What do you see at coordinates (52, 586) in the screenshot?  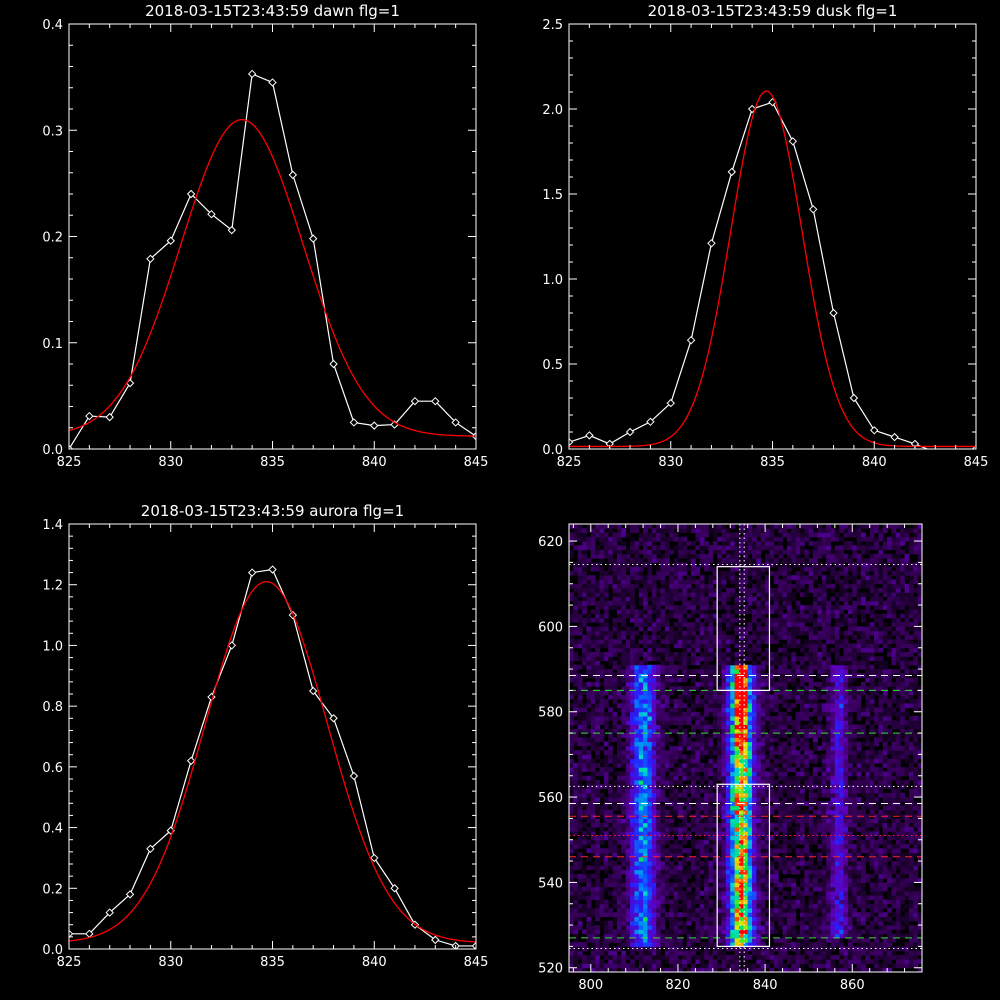 I see `y-tick-label: 1.2` at bounding box center [52, 586].